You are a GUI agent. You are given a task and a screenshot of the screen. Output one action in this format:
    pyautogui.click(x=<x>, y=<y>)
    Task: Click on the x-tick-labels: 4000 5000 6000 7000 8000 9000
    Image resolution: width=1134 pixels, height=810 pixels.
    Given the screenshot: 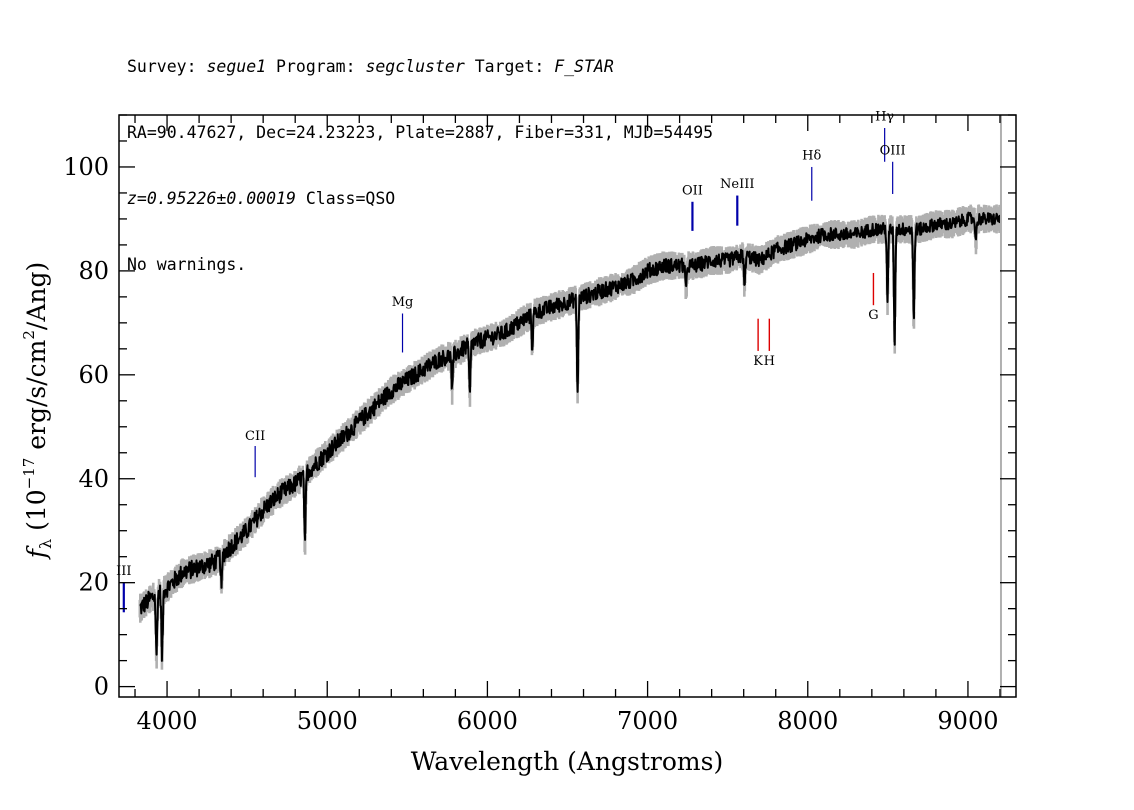 What is the action you would take?
    pyautogui.click(x=568, y=721)
    